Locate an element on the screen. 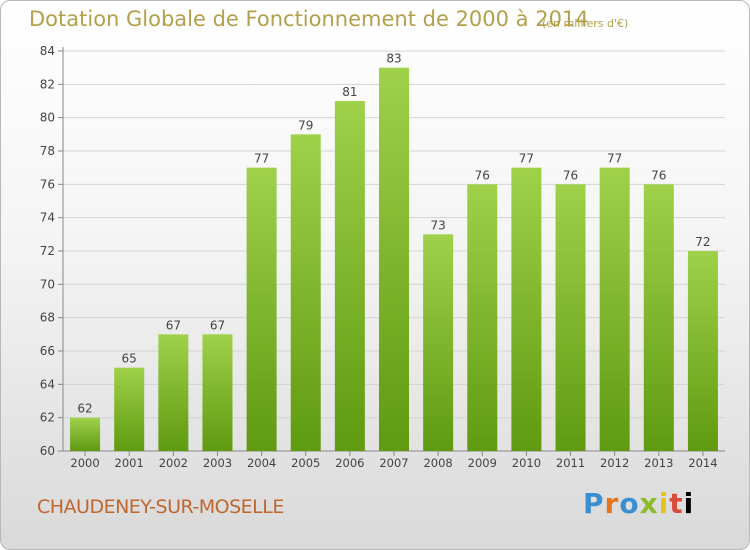 The height and width of the screenshot is (550, 750). bar-2007 is located at coordinates (394, 259).